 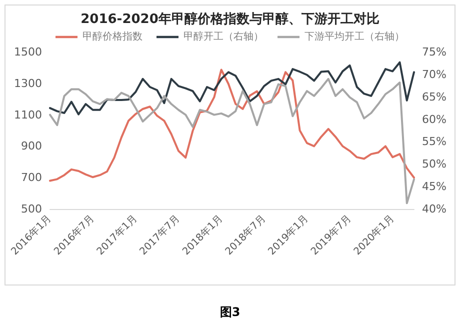 What do you see at coordinates (434, 74) in the screenshot?
I see `y2-tick-label: 70%` at bounding box center [434, 74].